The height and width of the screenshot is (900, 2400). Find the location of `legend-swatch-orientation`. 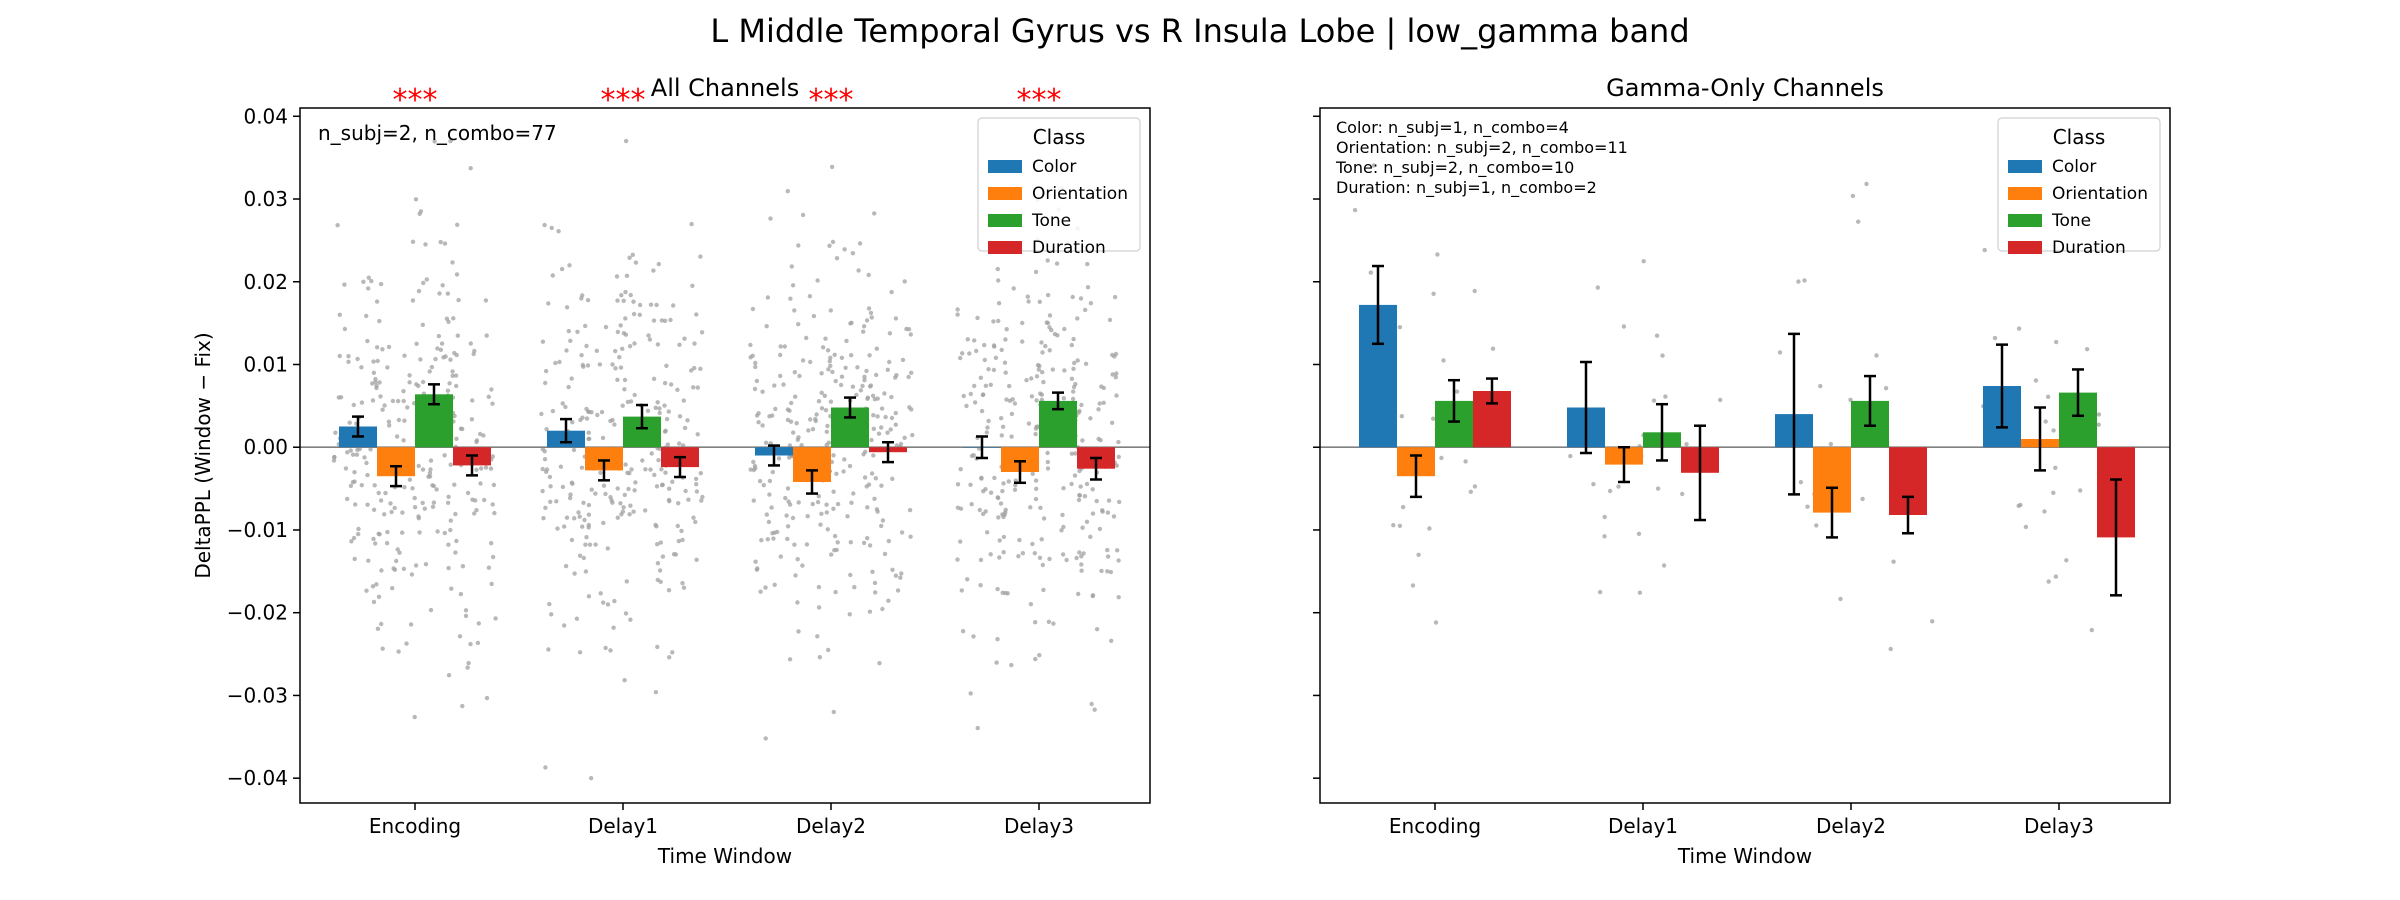

legend-swatch-orientation is located at coordinates (1005, 193).